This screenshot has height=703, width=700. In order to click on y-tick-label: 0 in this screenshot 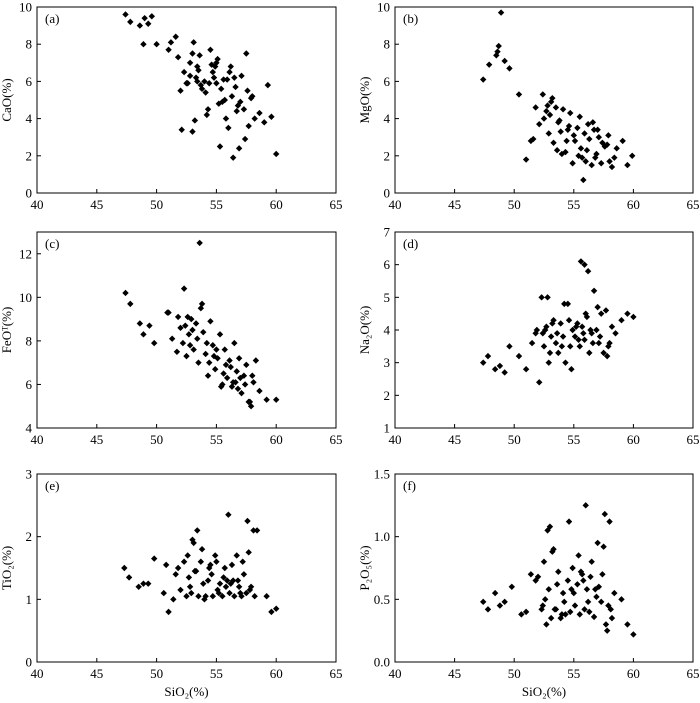, I will do `click(29, 662)`.